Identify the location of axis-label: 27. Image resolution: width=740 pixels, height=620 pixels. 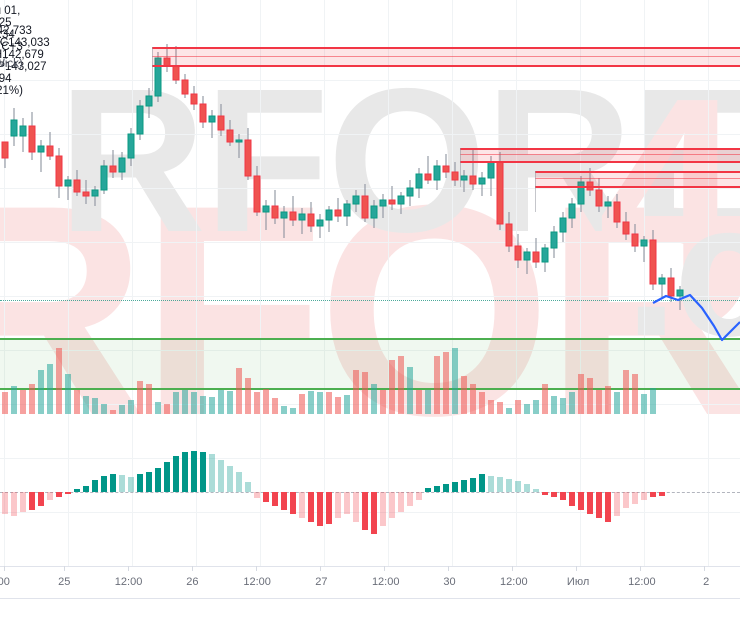
(321, 582).